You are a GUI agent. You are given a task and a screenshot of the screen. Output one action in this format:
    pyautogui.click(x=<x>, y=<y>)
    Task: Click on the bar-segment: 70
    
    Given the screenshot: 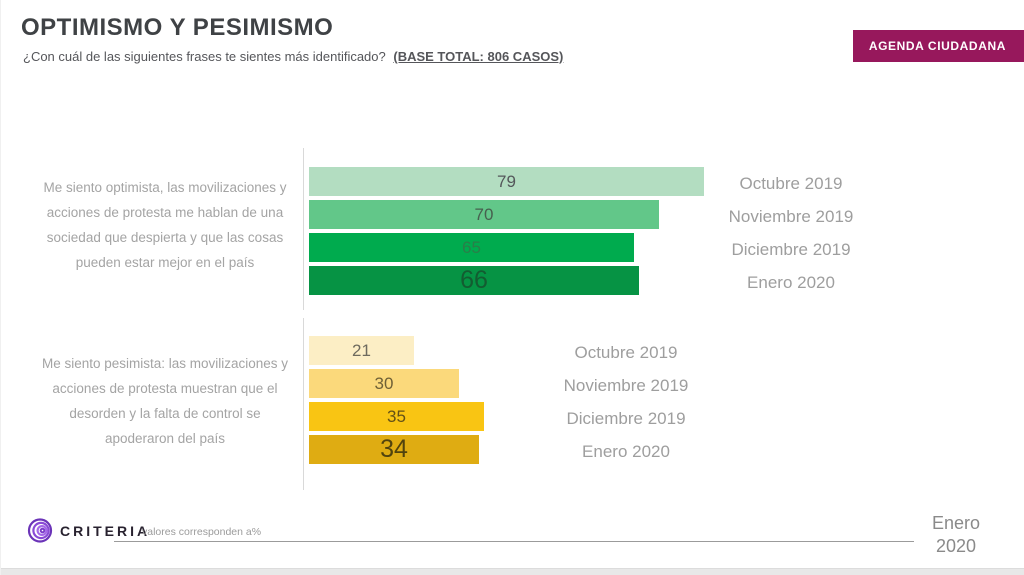 What is the action you would take?
    pyautogui.click(x=484, y=214)
    